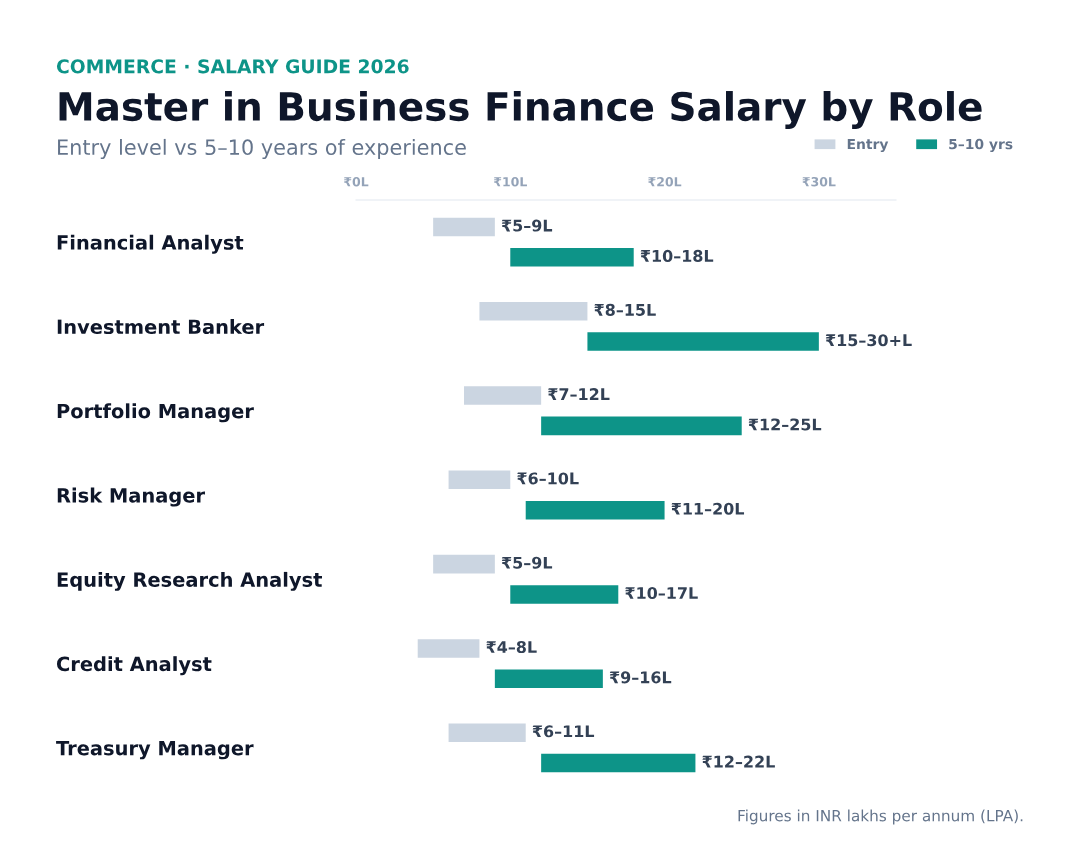 This screenshot has width=1080, height=862. What do you see at coordinates (563, 731) in the screenshot?
I see `data-label: ₹6–11L` at bounding box center [563, 731].